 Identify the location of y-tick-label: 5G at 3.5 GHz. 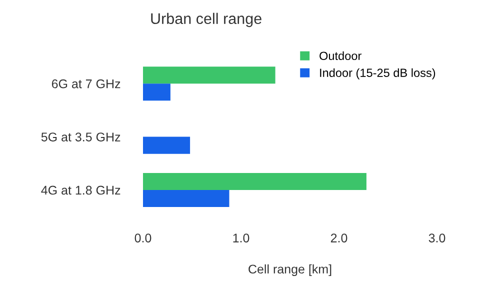
(80, 137).